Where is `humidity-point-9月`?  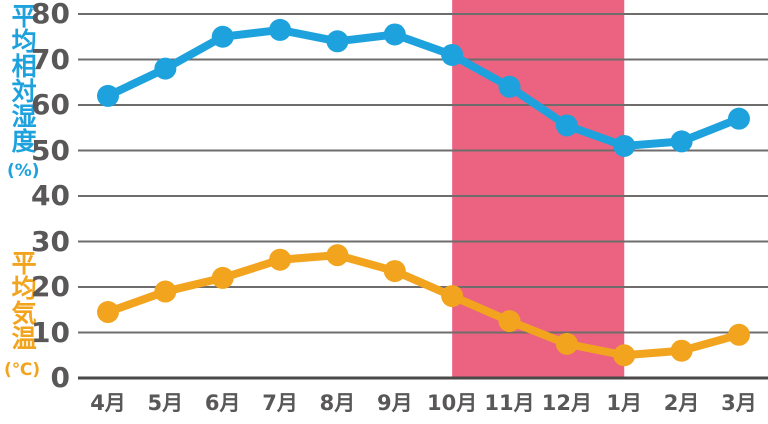 humidity-point-9月 is located at coordinates (394, 34).